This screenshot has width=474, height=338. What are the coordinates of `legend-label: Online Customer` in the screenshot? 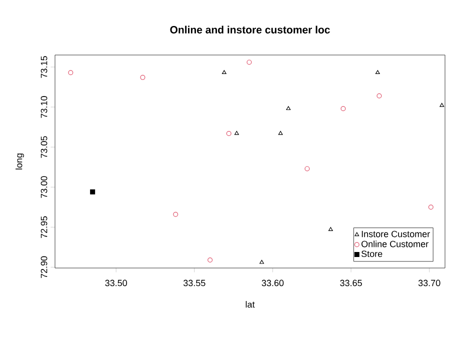 It's located at (395, 244).